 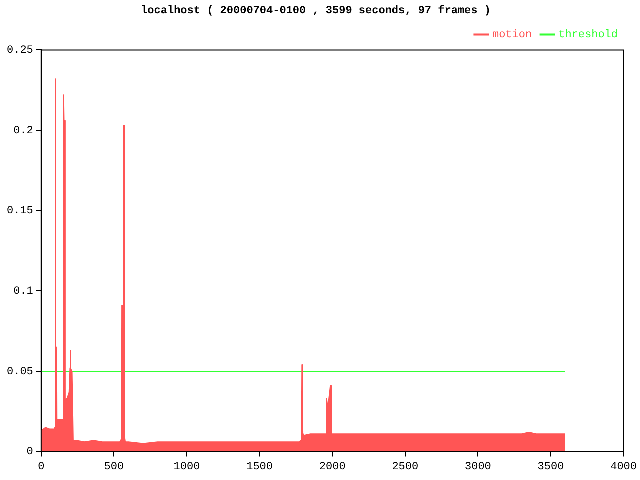 I want to click on x-tick-label: 1000, so click(x=187, y=467).